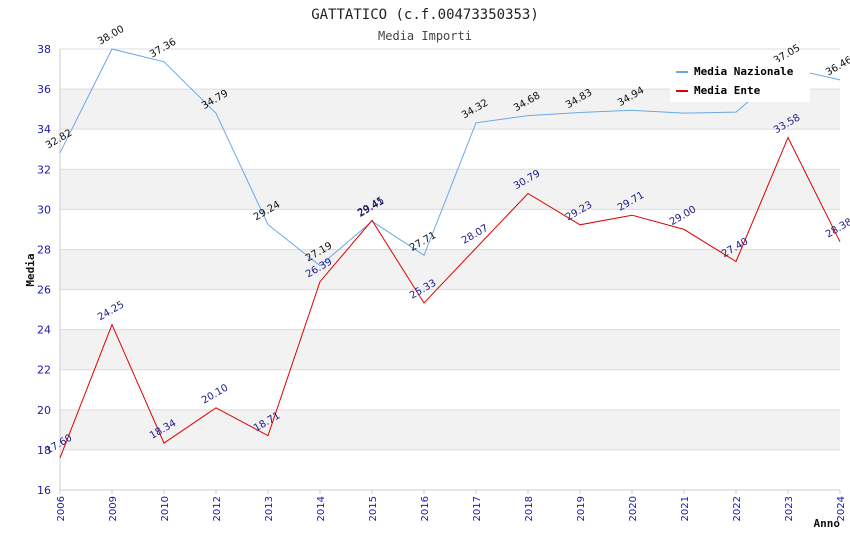 This screenshot has width=850, height=550. Describe the element at coordinates (727, 90) in the screenshot. I see `legend-label-media-ente: Media Ente` at that location.